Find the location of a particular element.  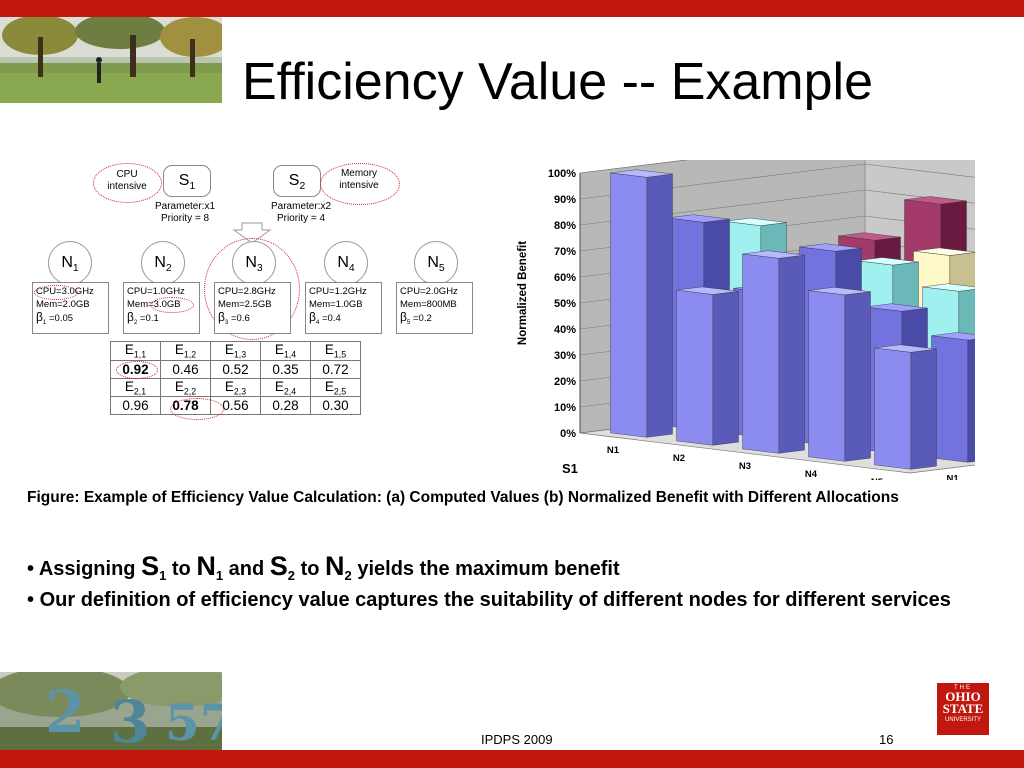

memory-intensive-oval is located at coordinates (360, 184).